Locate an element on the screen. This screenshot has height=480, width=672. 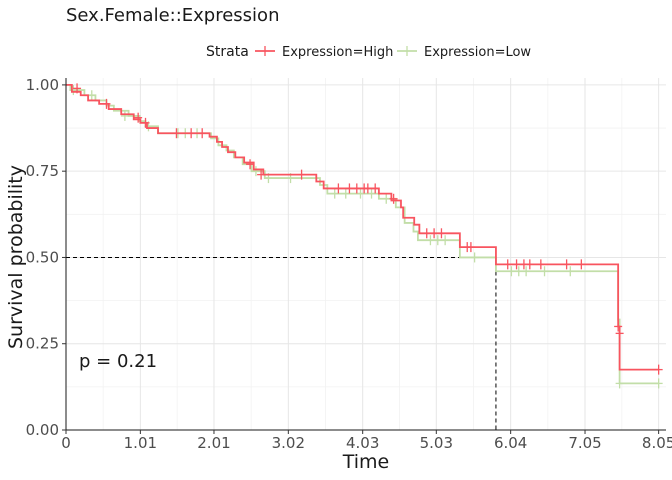
y-tick-label: 0.75 is located at coordinates (42, 171).